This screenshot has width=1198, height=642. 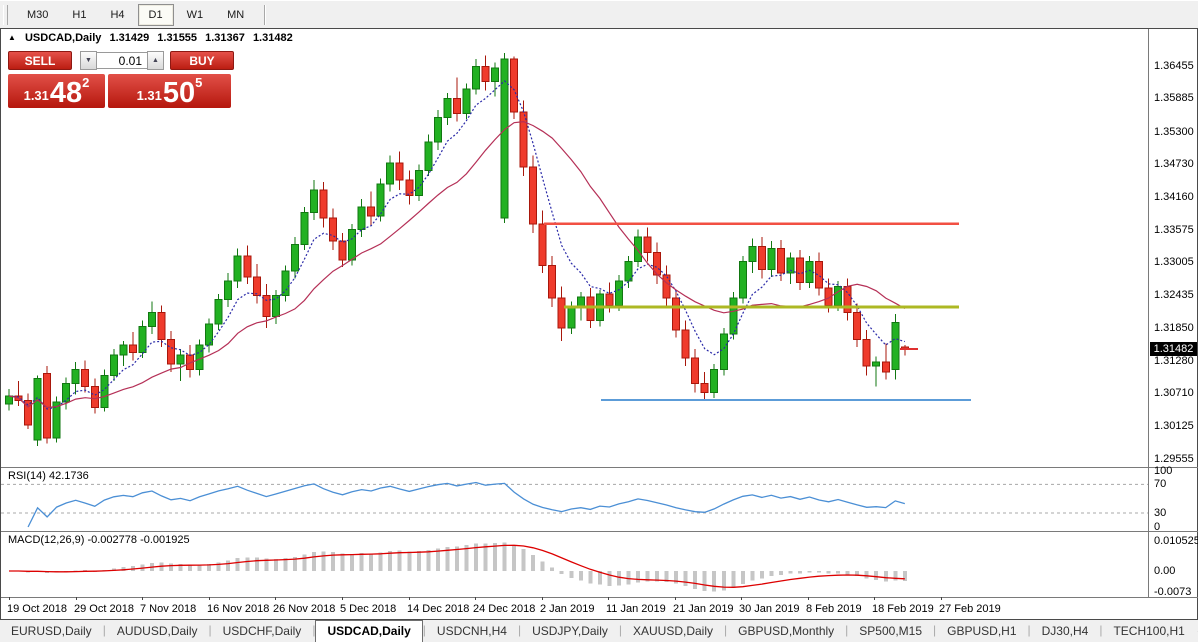 I want to click on tab-gbpusd-monthly: GBPUSD,Monthly, so click(x=786, y=631).